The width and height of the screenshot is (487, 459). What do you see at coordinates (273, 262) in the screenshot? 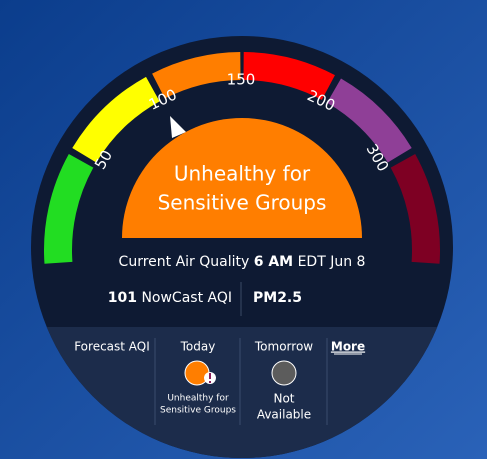
I see `current-time: 6 AM` at bounding box center [273, 262].